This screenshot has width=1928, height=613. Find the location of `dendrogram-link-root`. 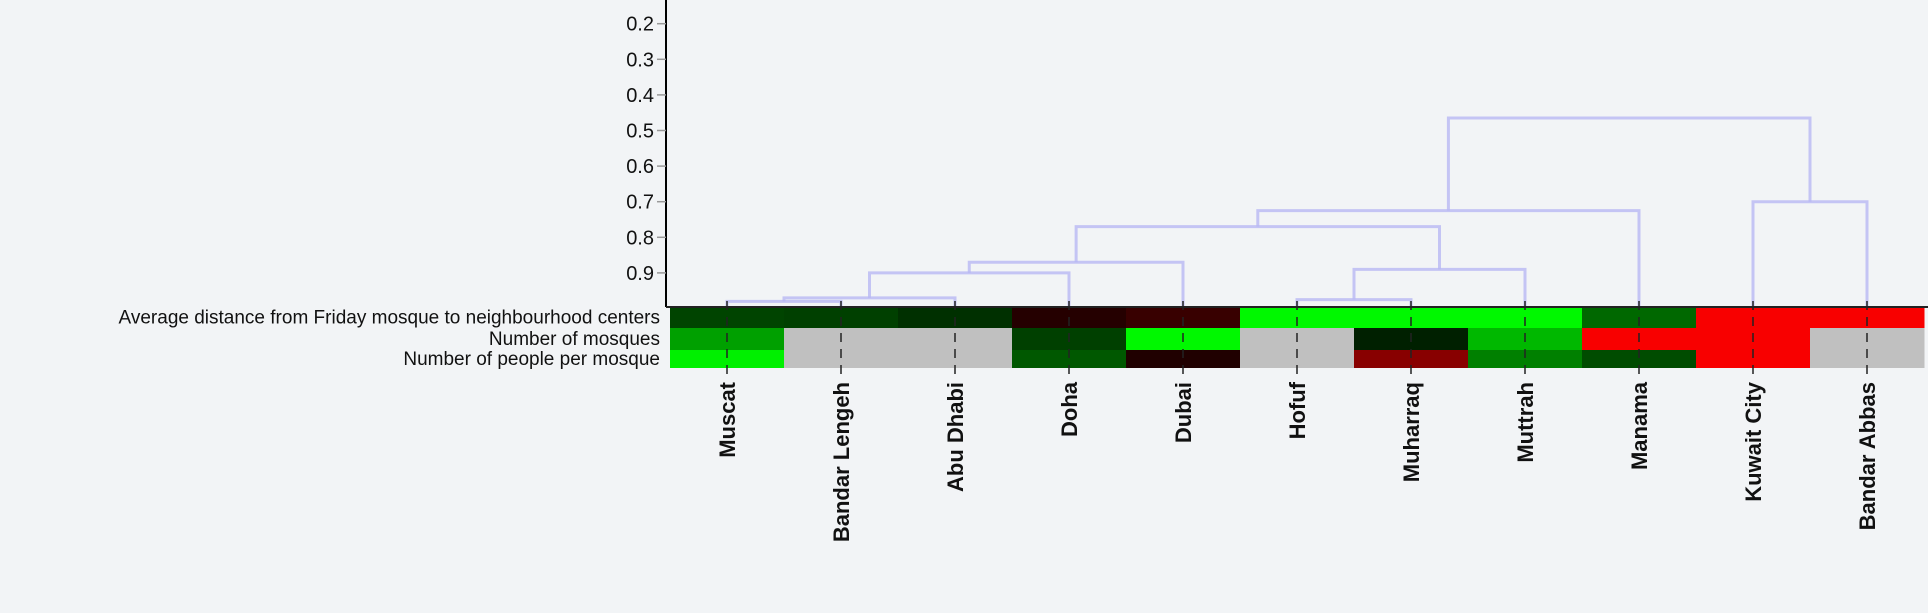

dendrogram-link-root is located at coordinates (1629, 163).